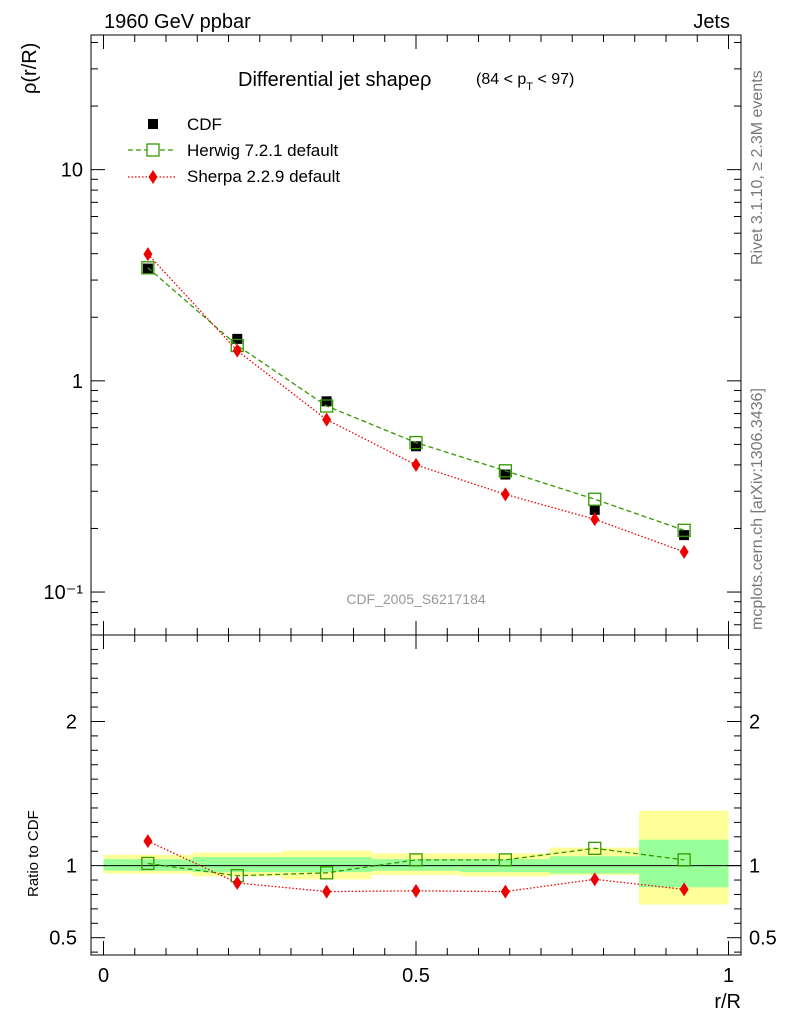 The height and width of the screenshot is (1024, 786). What do you see at coordinates (71, 867) in the screenshot?
I see `y-tick-label-ratio: 1` at bounding box center [71, 867].